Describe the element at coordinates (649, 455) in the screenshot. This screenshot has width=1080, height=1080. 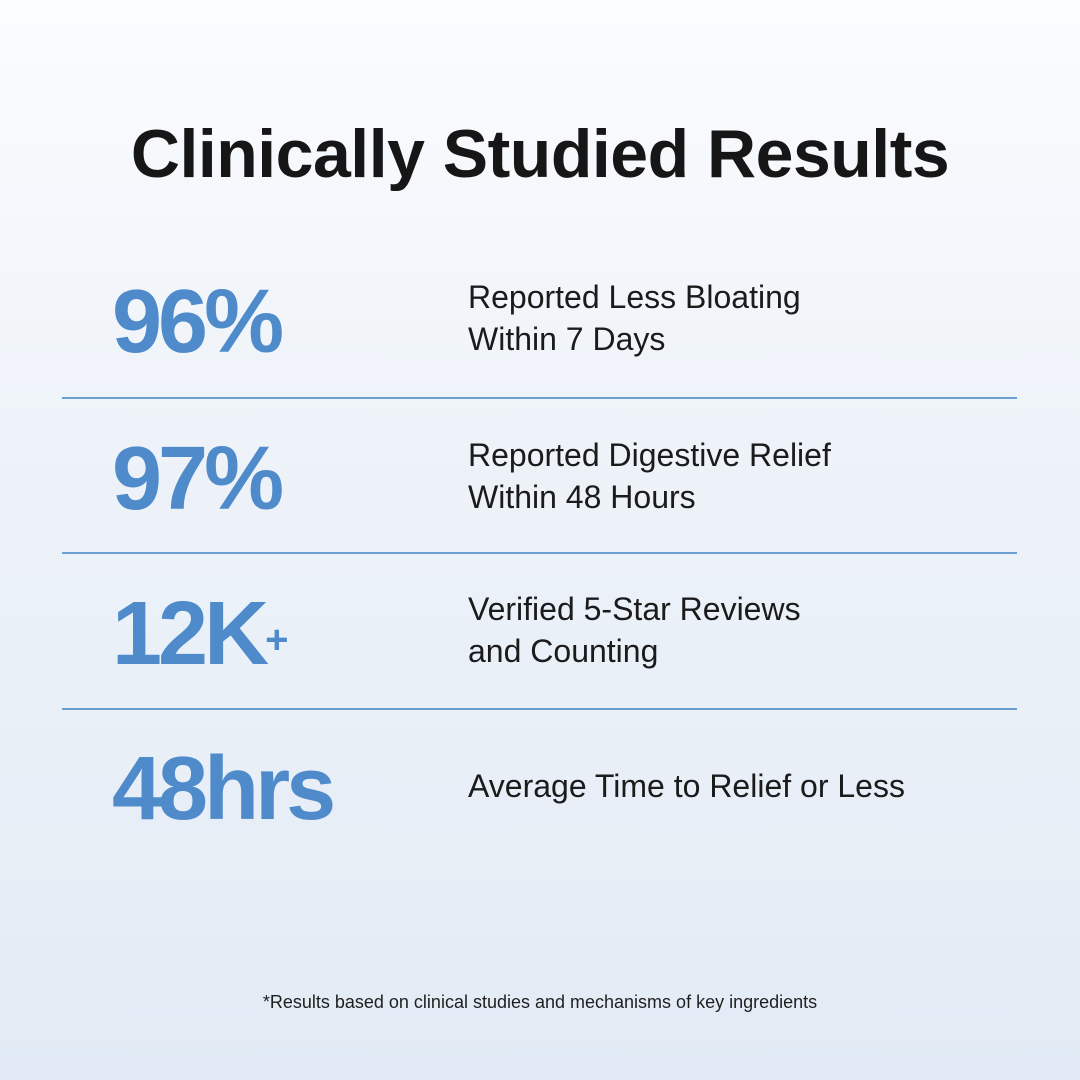
I see `stat-description-line: Reported Digestive Relief` at that location.